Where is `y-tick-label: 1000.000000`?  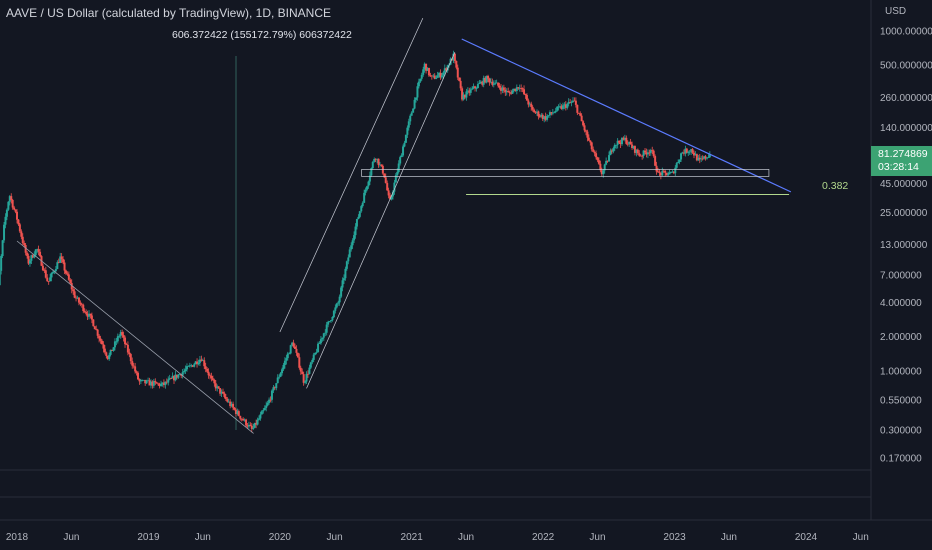 y-tick-label: 1000.000000 is located at coordinates (906, 32).